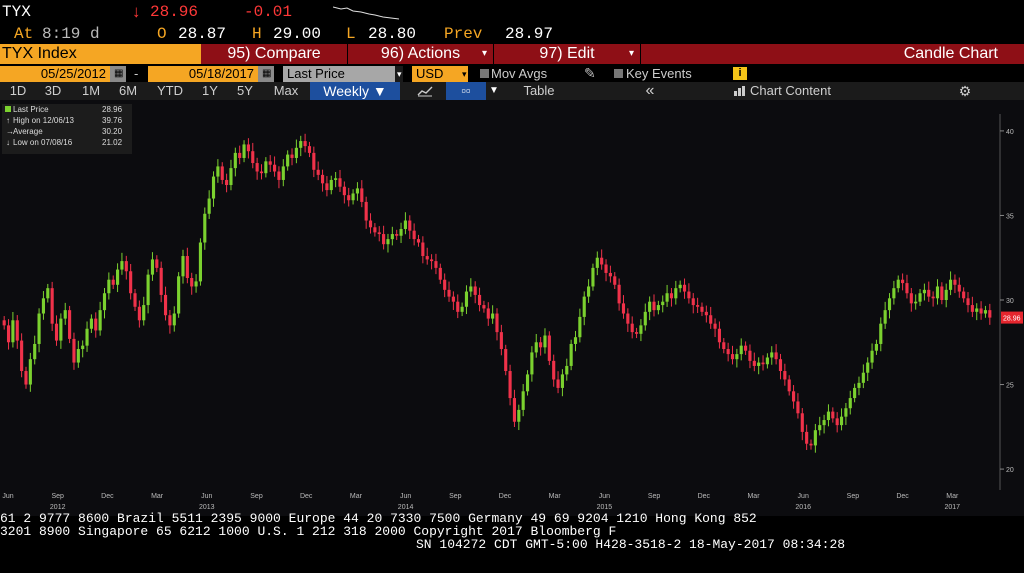 The width and height of the screenshot is (1024, 573). What do you see at coordinates (425, 91) in the screenshot?
I see `line-chart-icon` at bounding box center [425, 91].